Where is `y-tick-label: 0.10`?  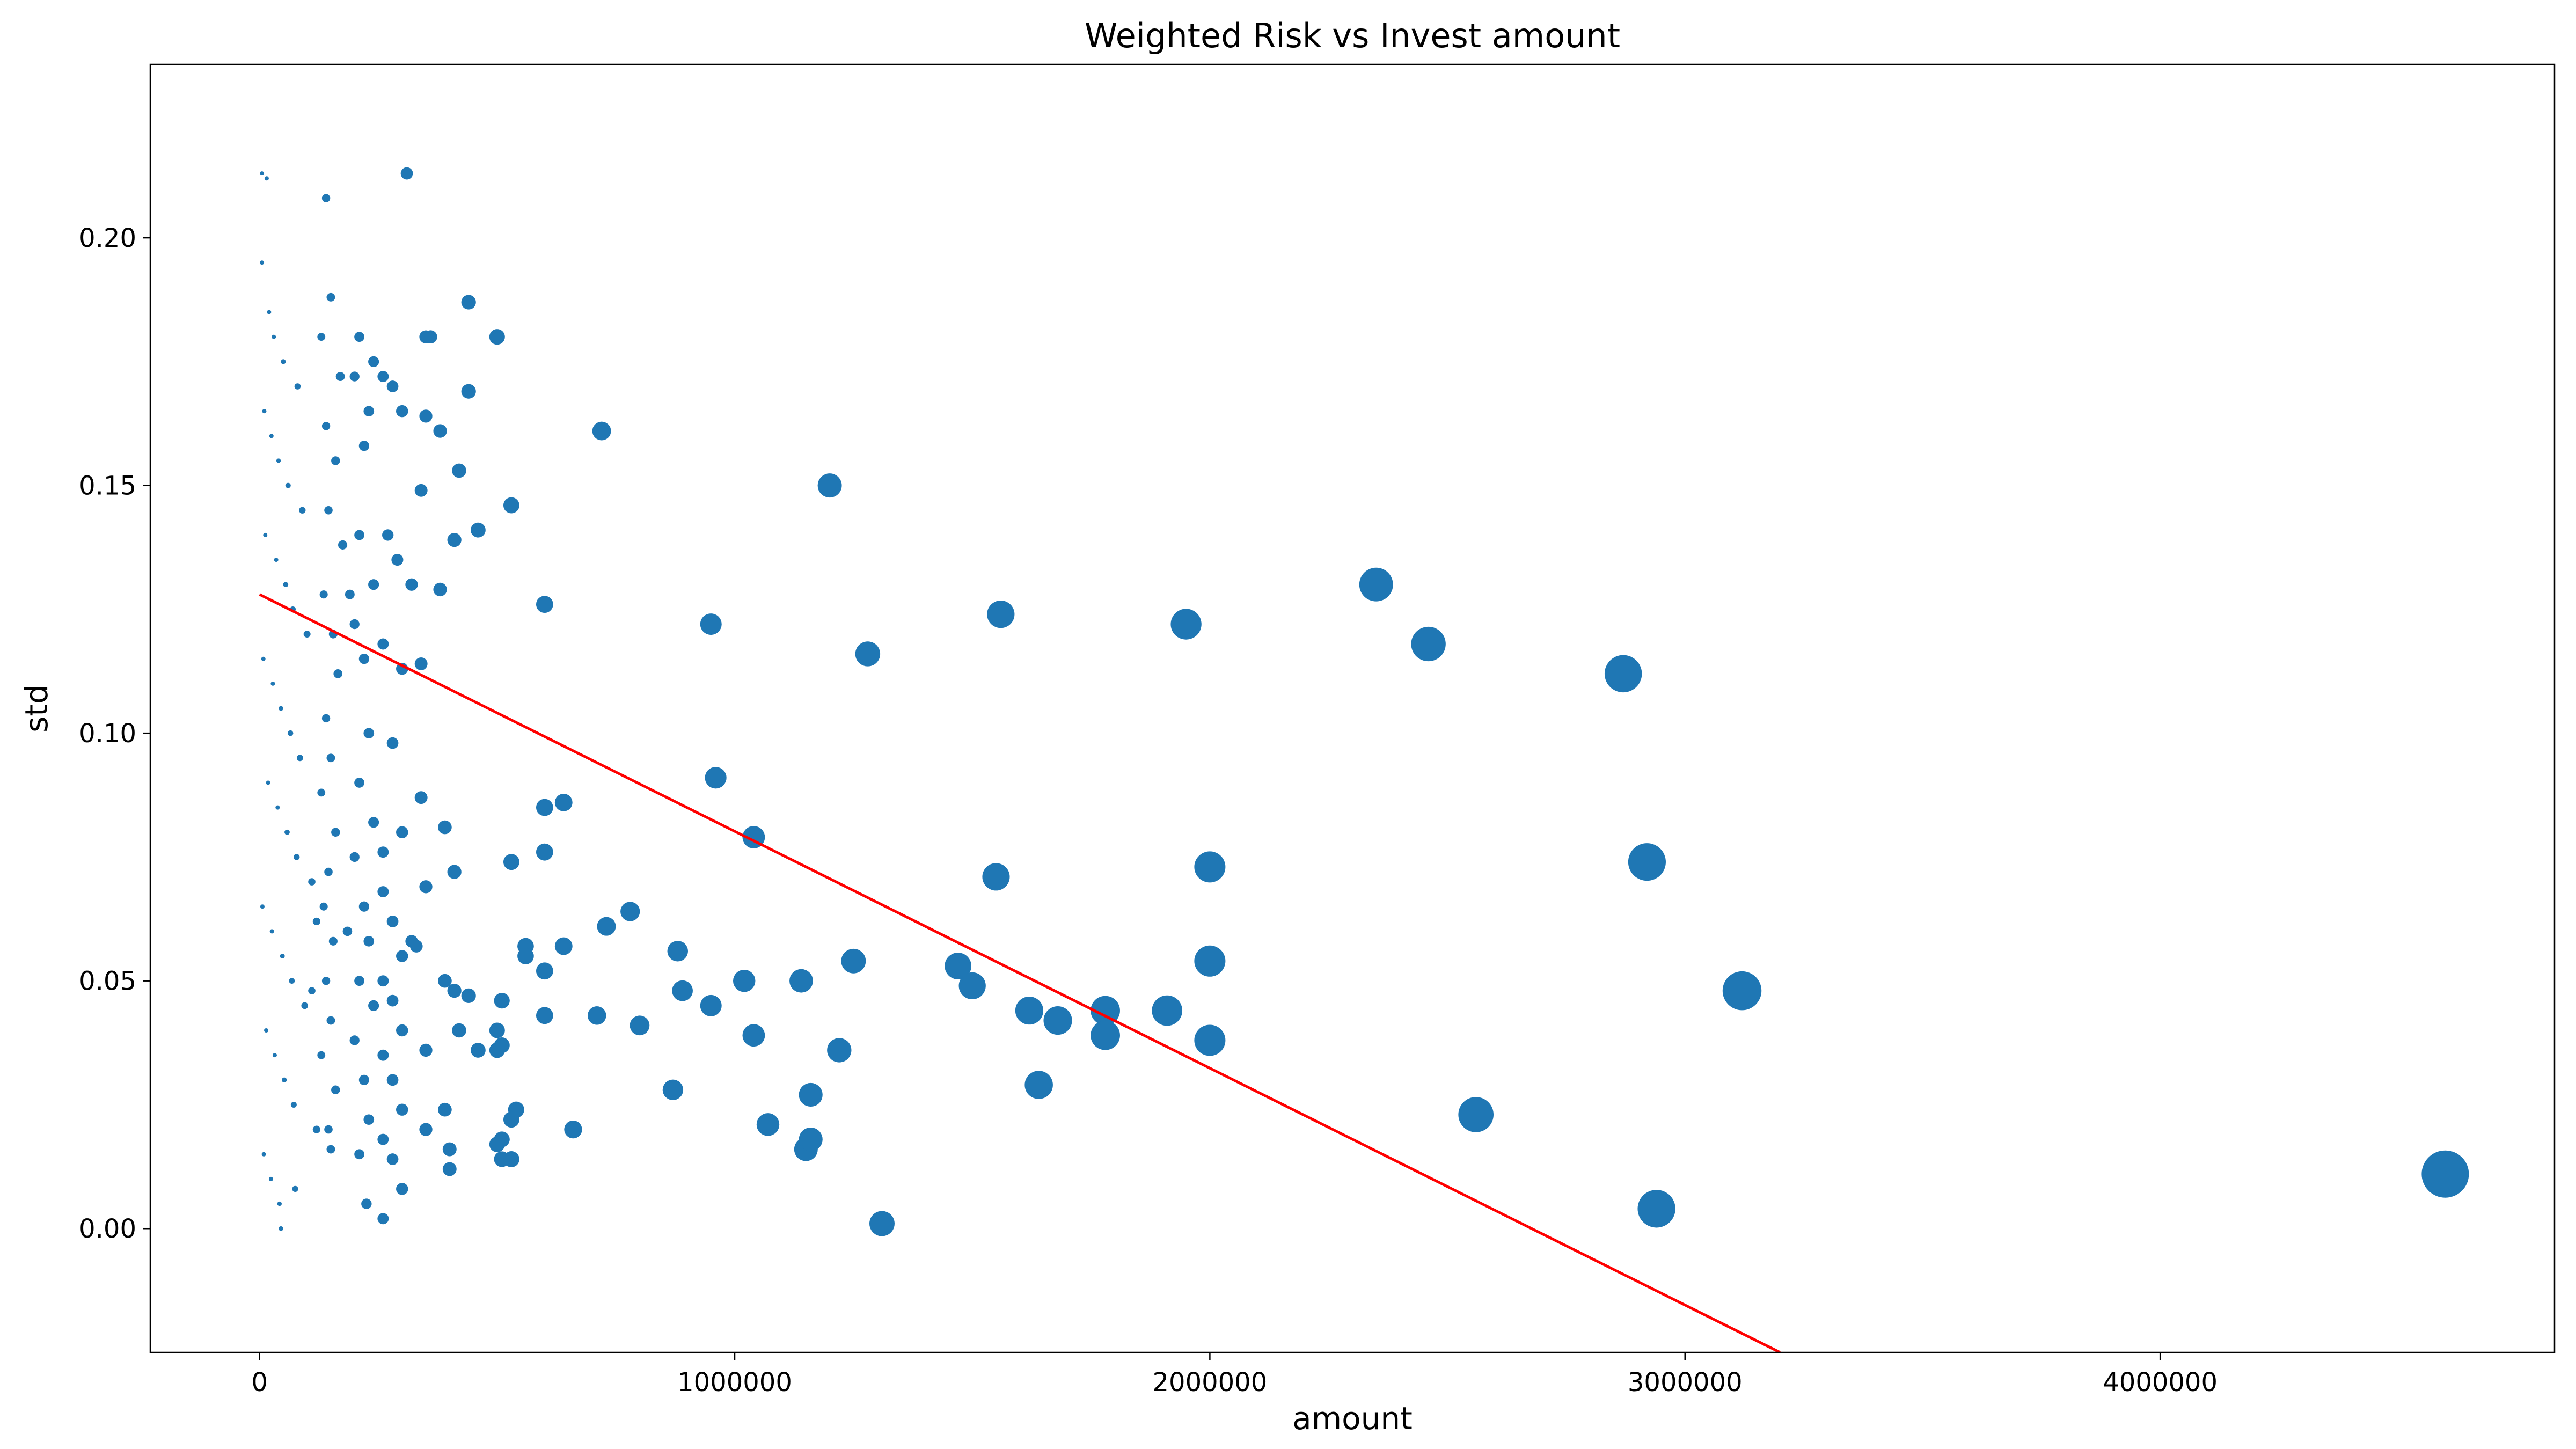
y-tick-label: 0.10 is located at coordinates (107, 734).